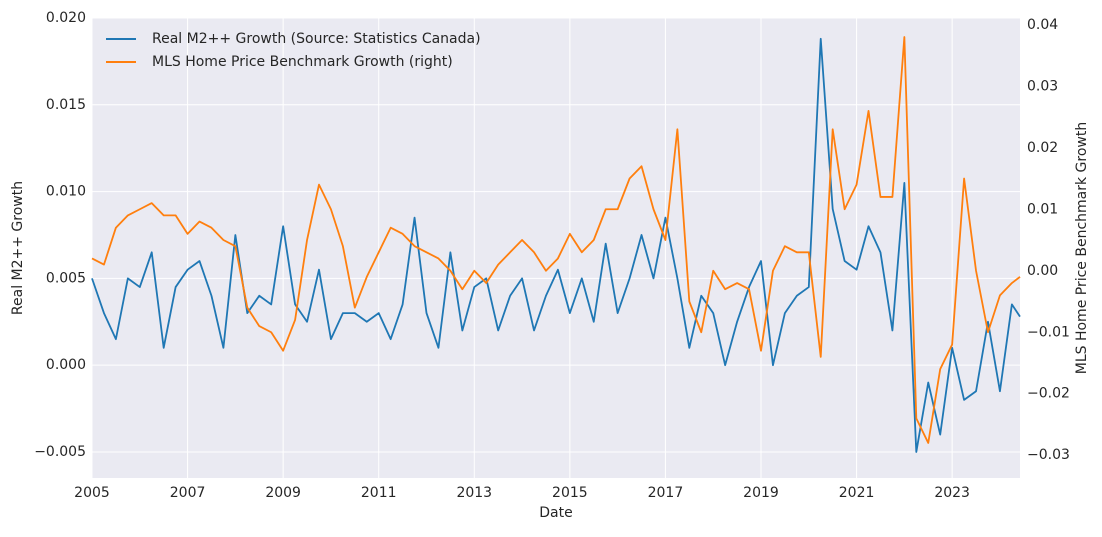 This screenshot has width=1102, height=537. What do you see at coordinates (666, 493) in the screenshot?
I see `x-tick-label: 2017` at bounding box center [666, 493].